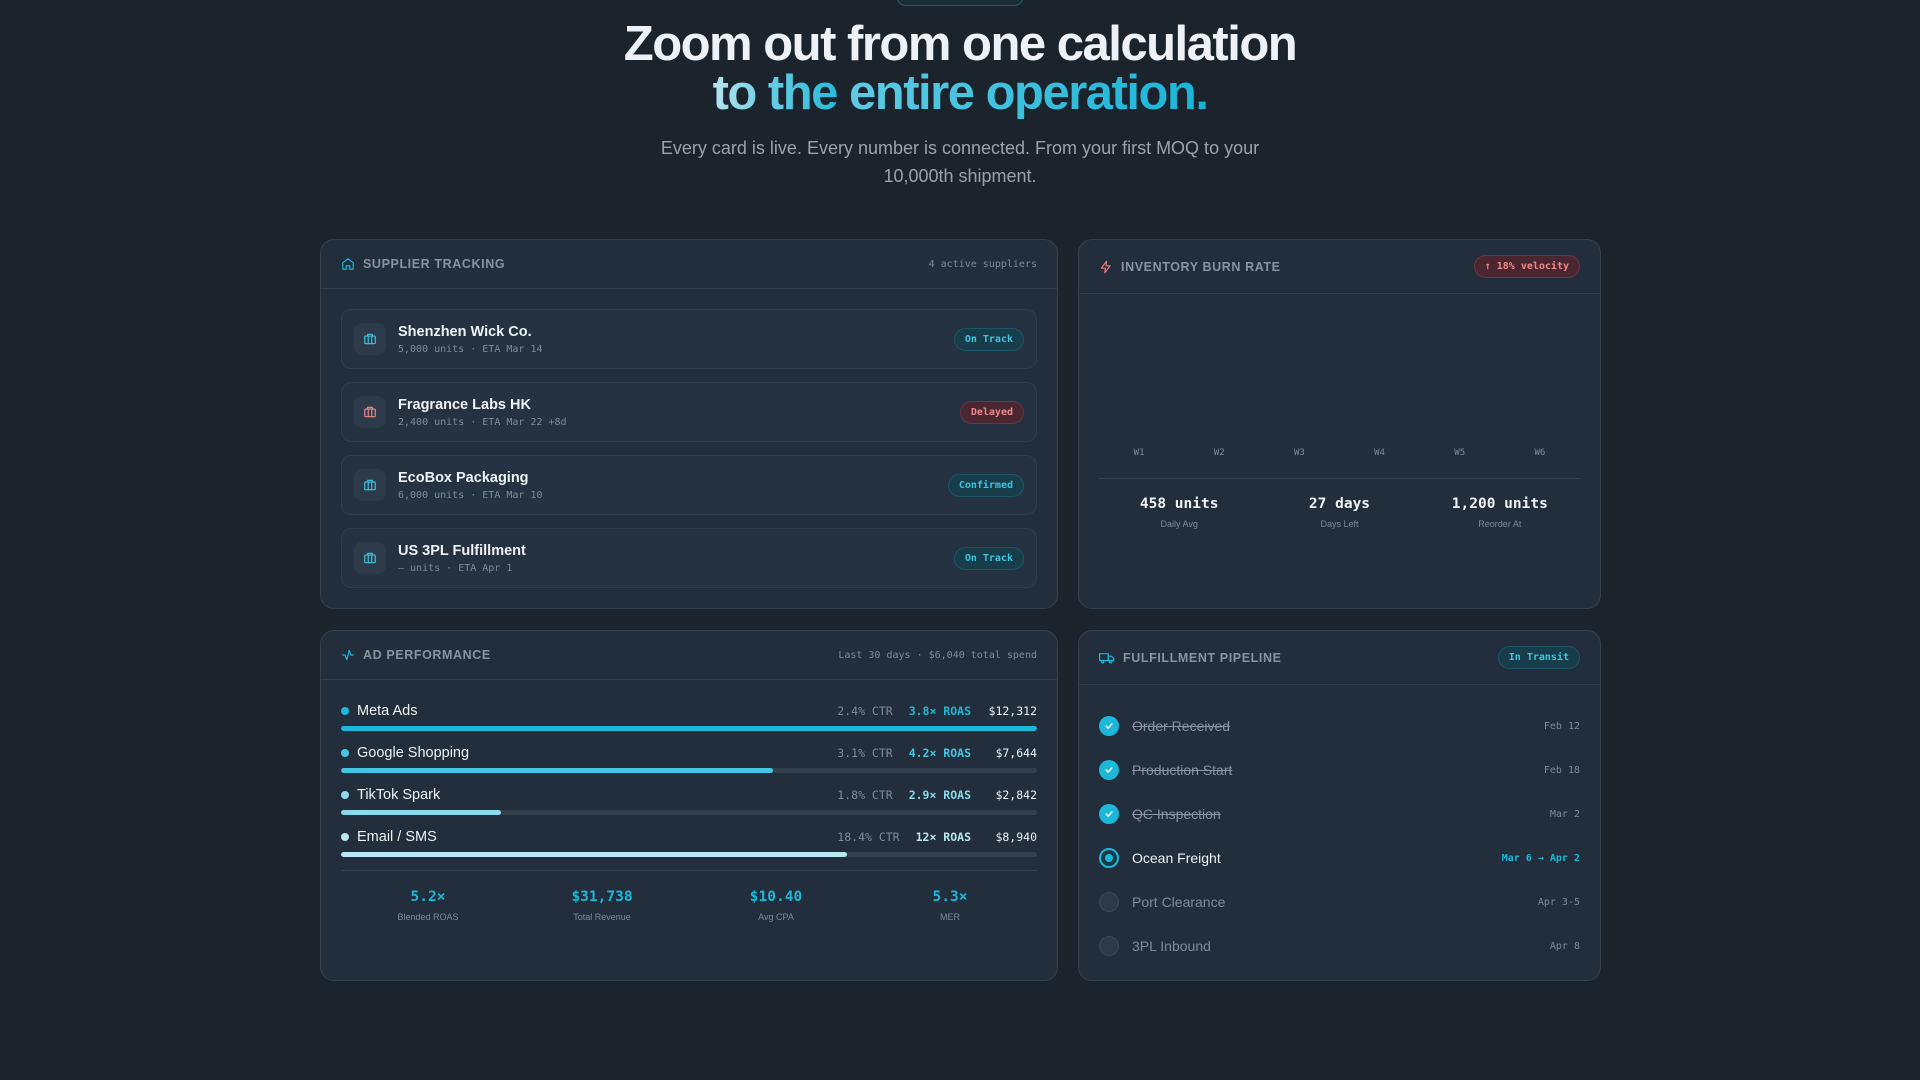 The height and width of the screenshot is (1080, 1920). I want to click on week-label: W1, so click(1139, 453).